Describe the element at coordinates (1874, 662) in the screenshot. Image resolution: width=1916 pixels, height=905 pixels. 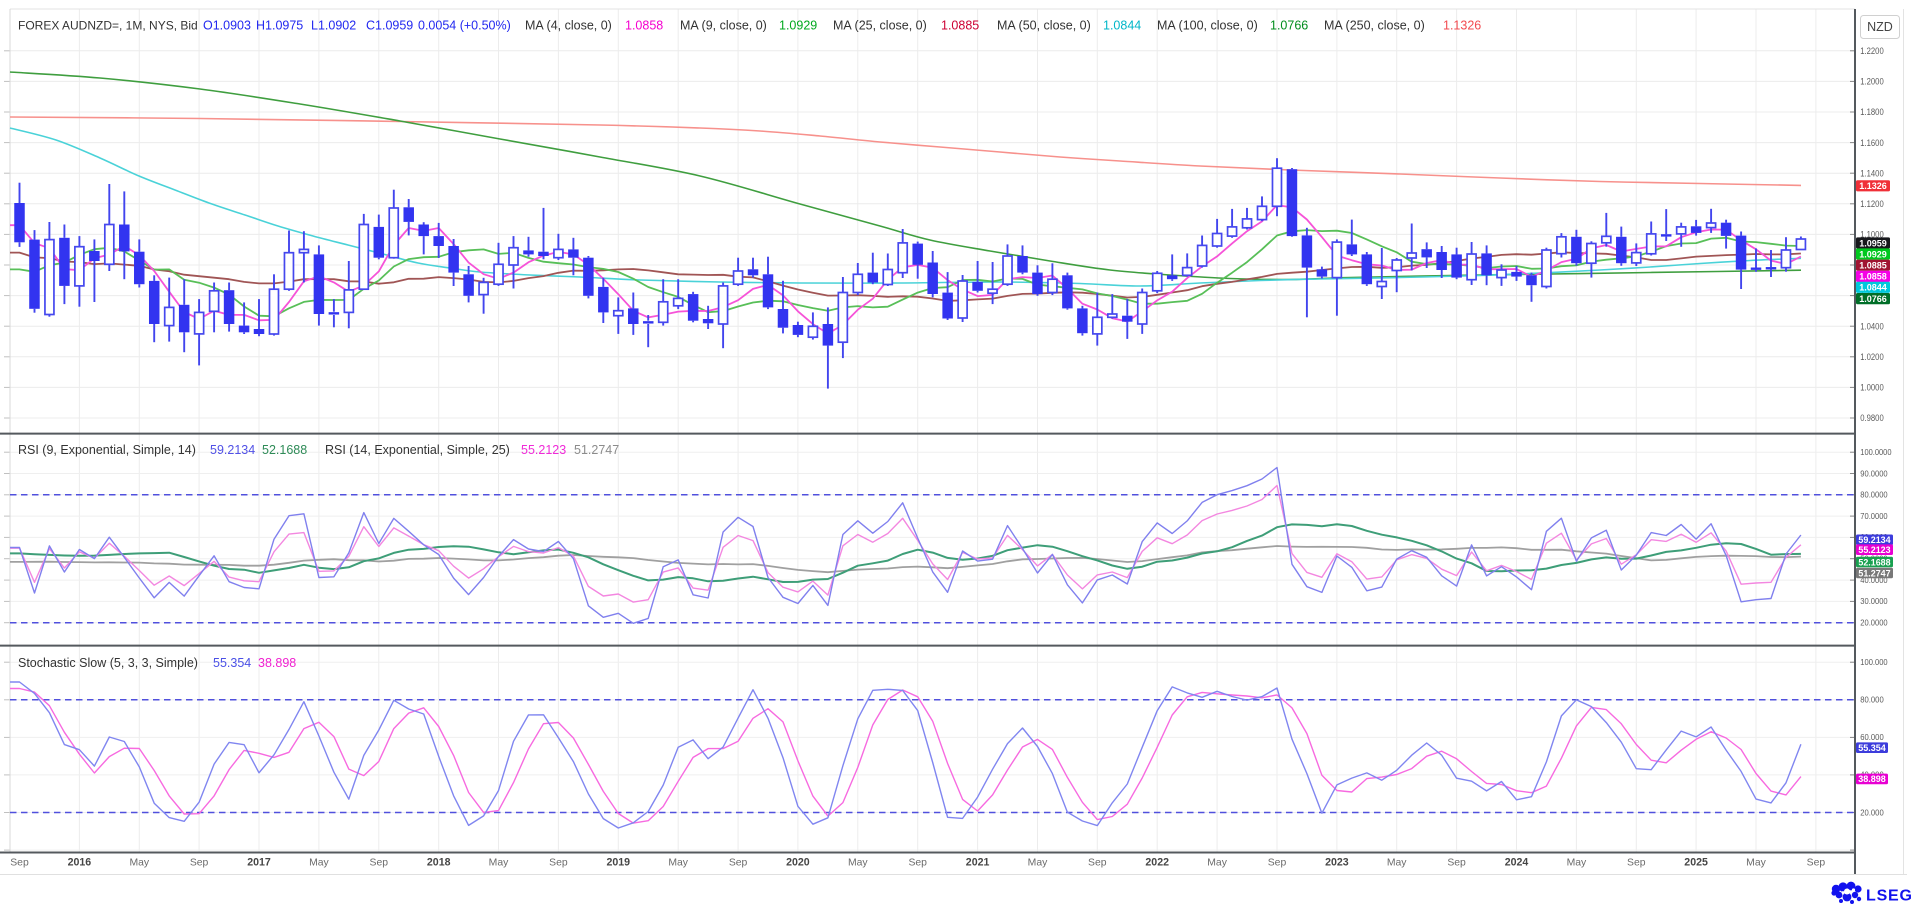
I see `svg-text: 100.000` at that location.